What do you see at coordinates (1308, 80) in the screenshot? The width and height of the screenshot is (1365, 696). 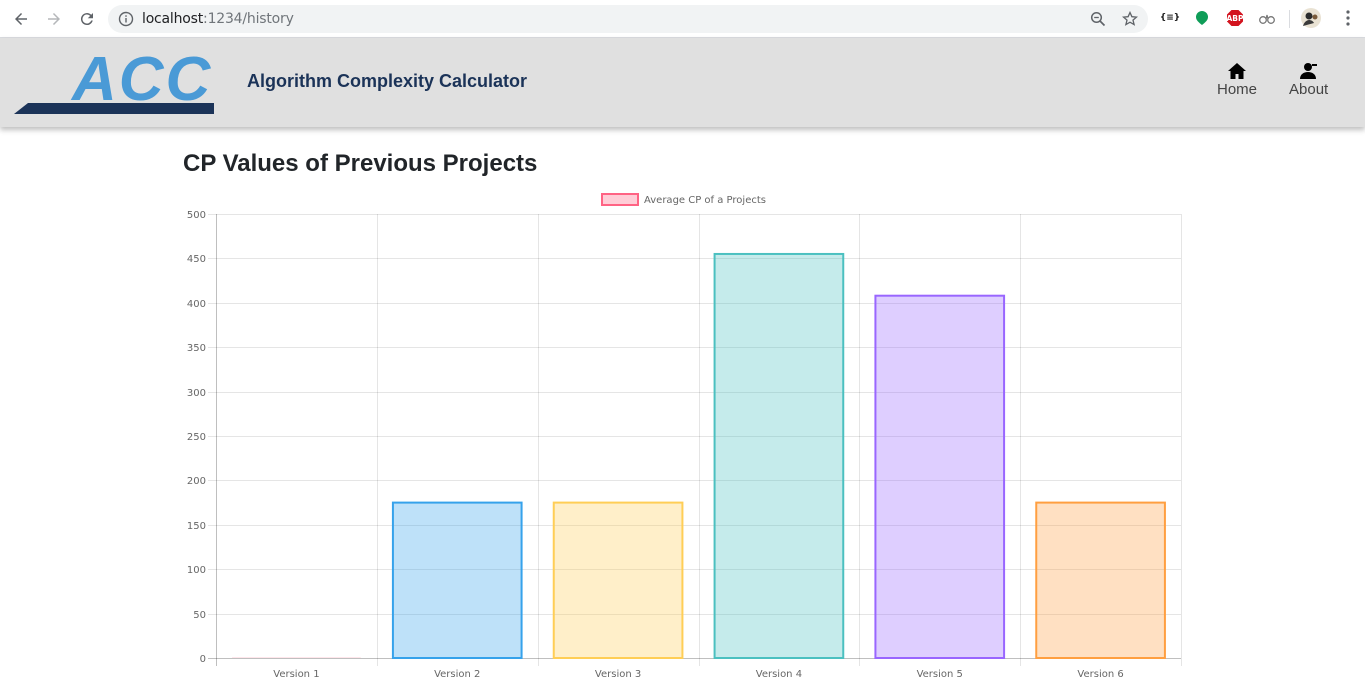 I see `nav-about: About` at bounding box center [1308, 80].